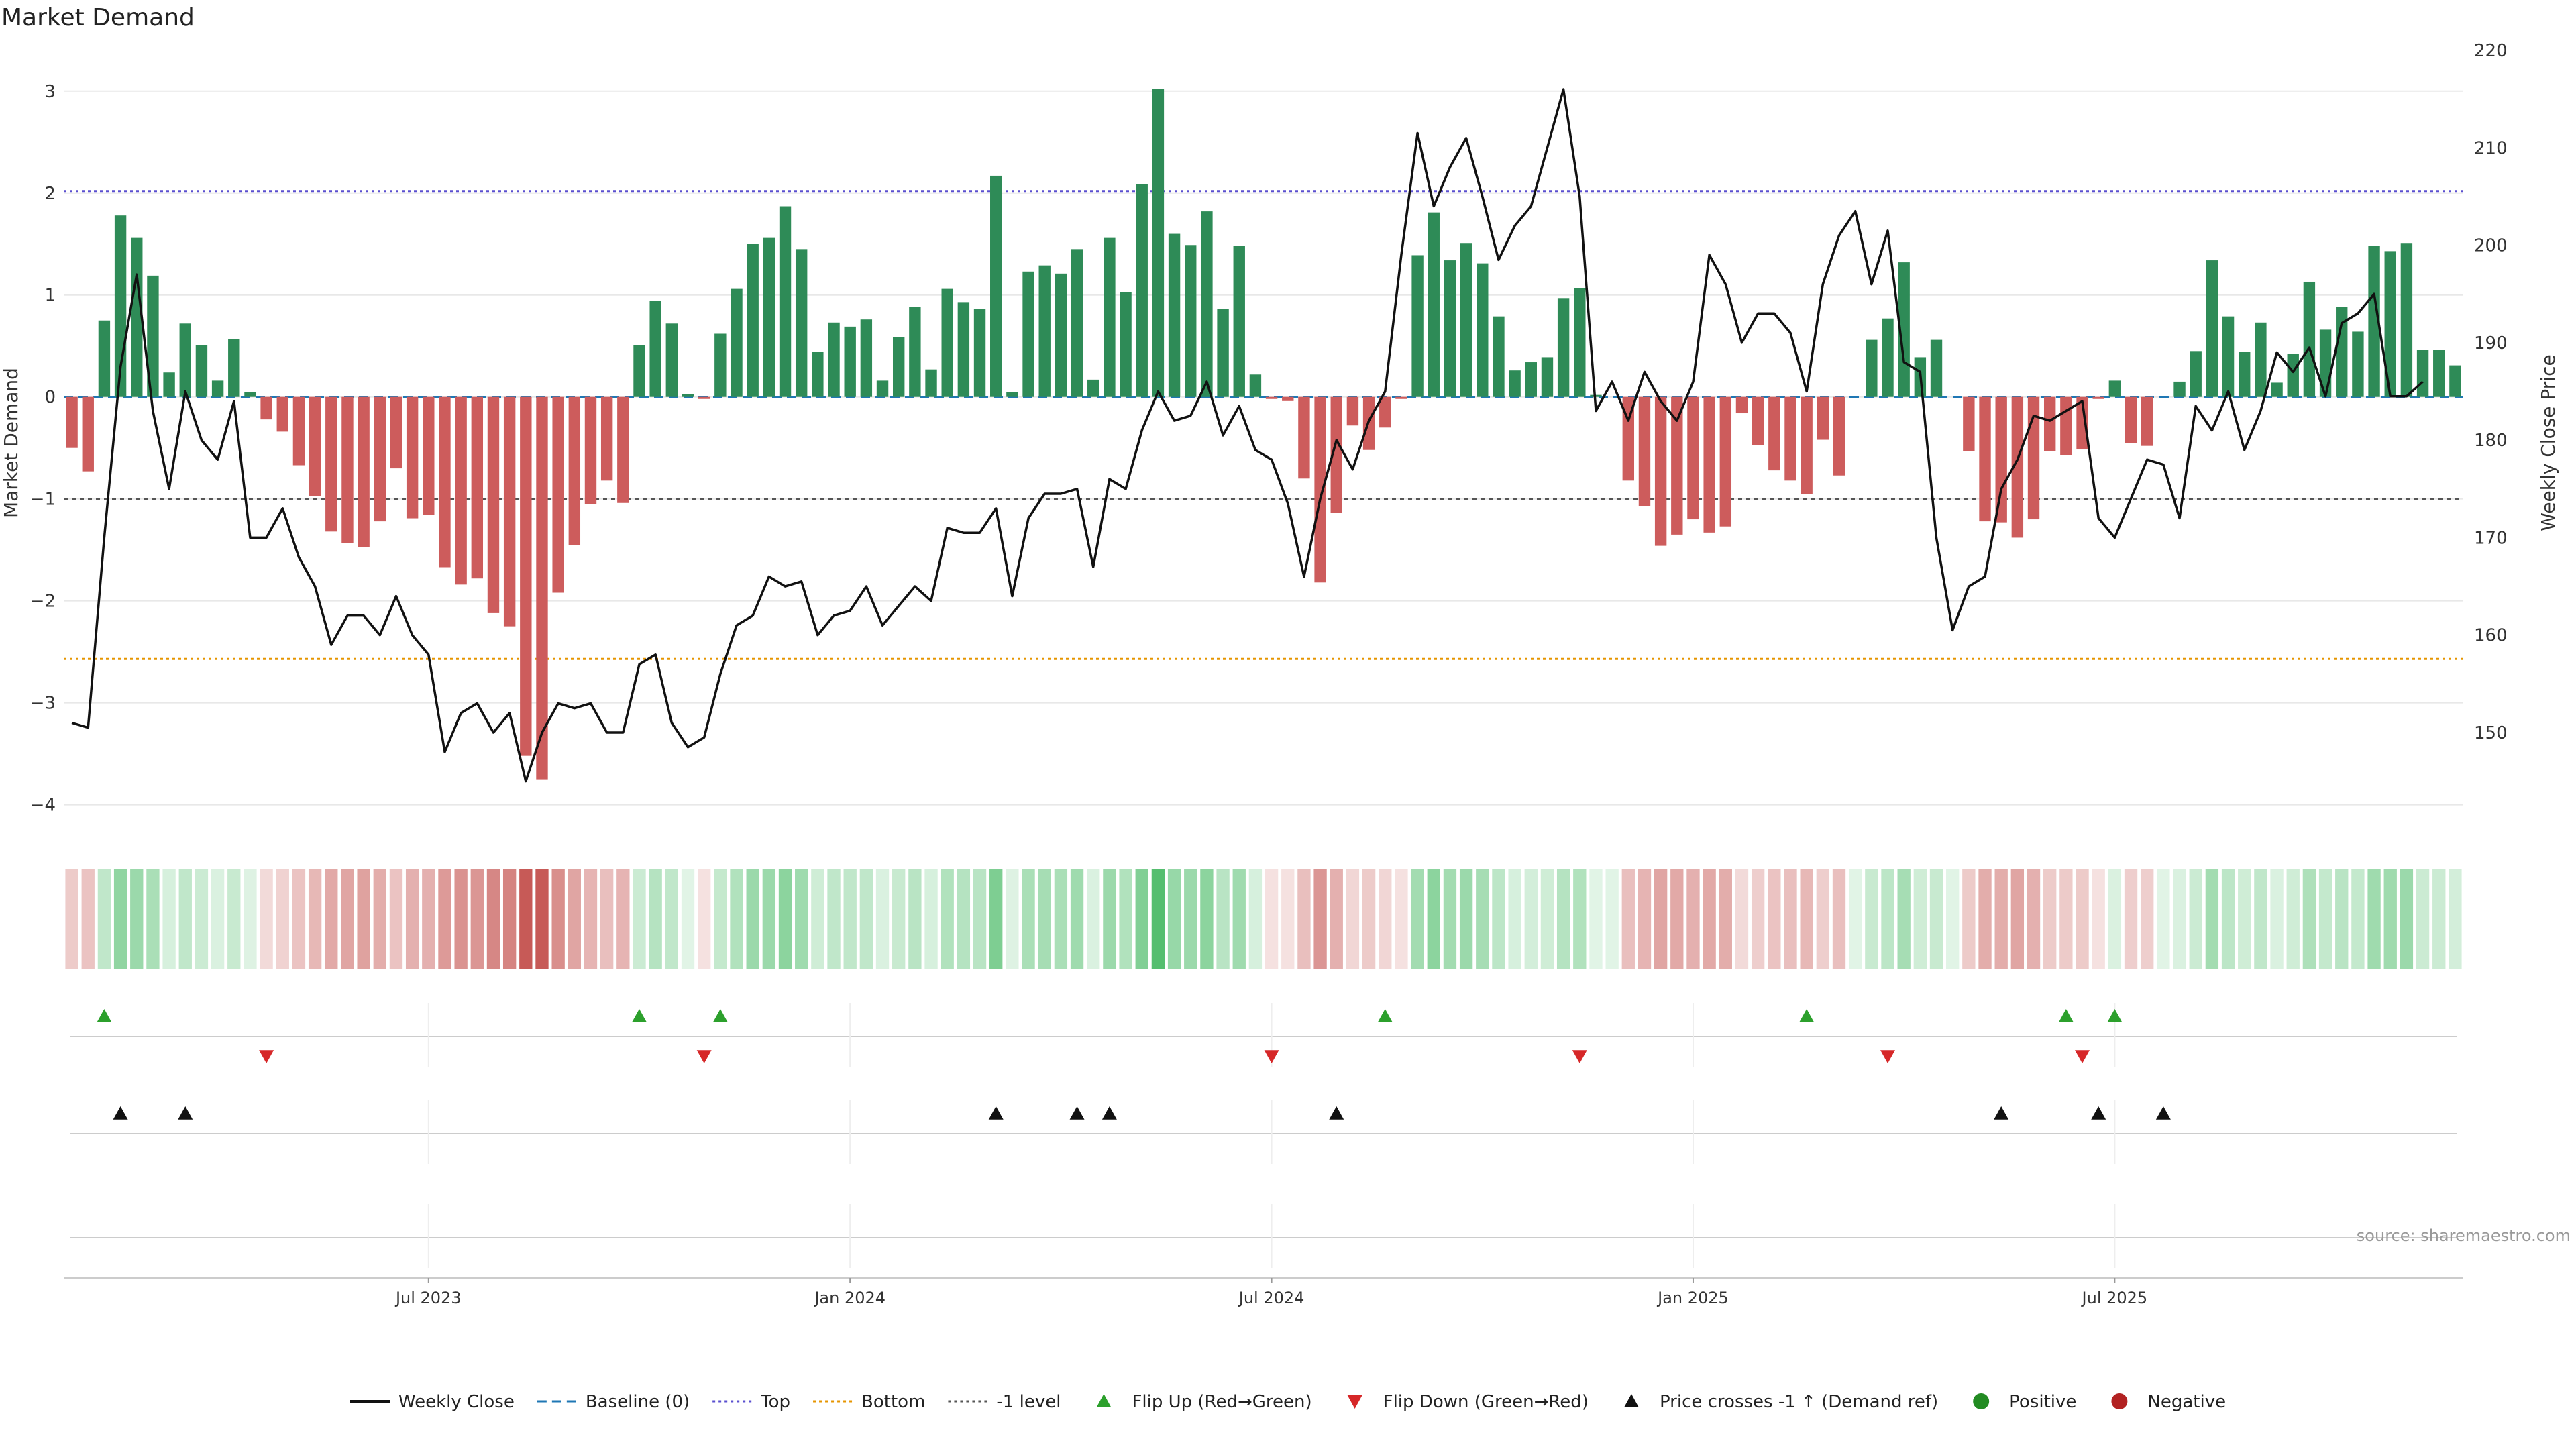 Image resolution: width=2576 pixels, height=1449 pixels. I want to click on y-right-tick-label: 170, so click(2491, 538).